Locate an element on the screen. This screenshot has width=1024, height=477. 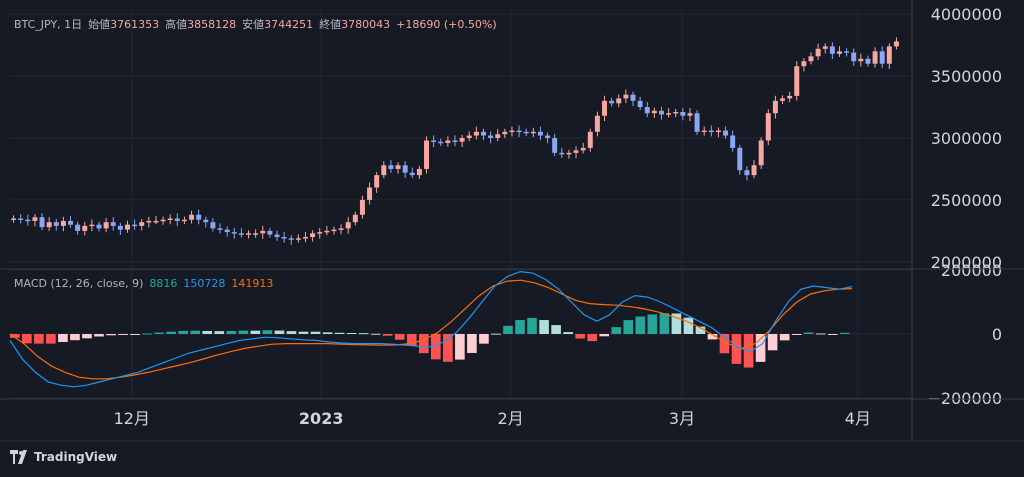
high-value: 3858128 is located at coordinates (212, 24).